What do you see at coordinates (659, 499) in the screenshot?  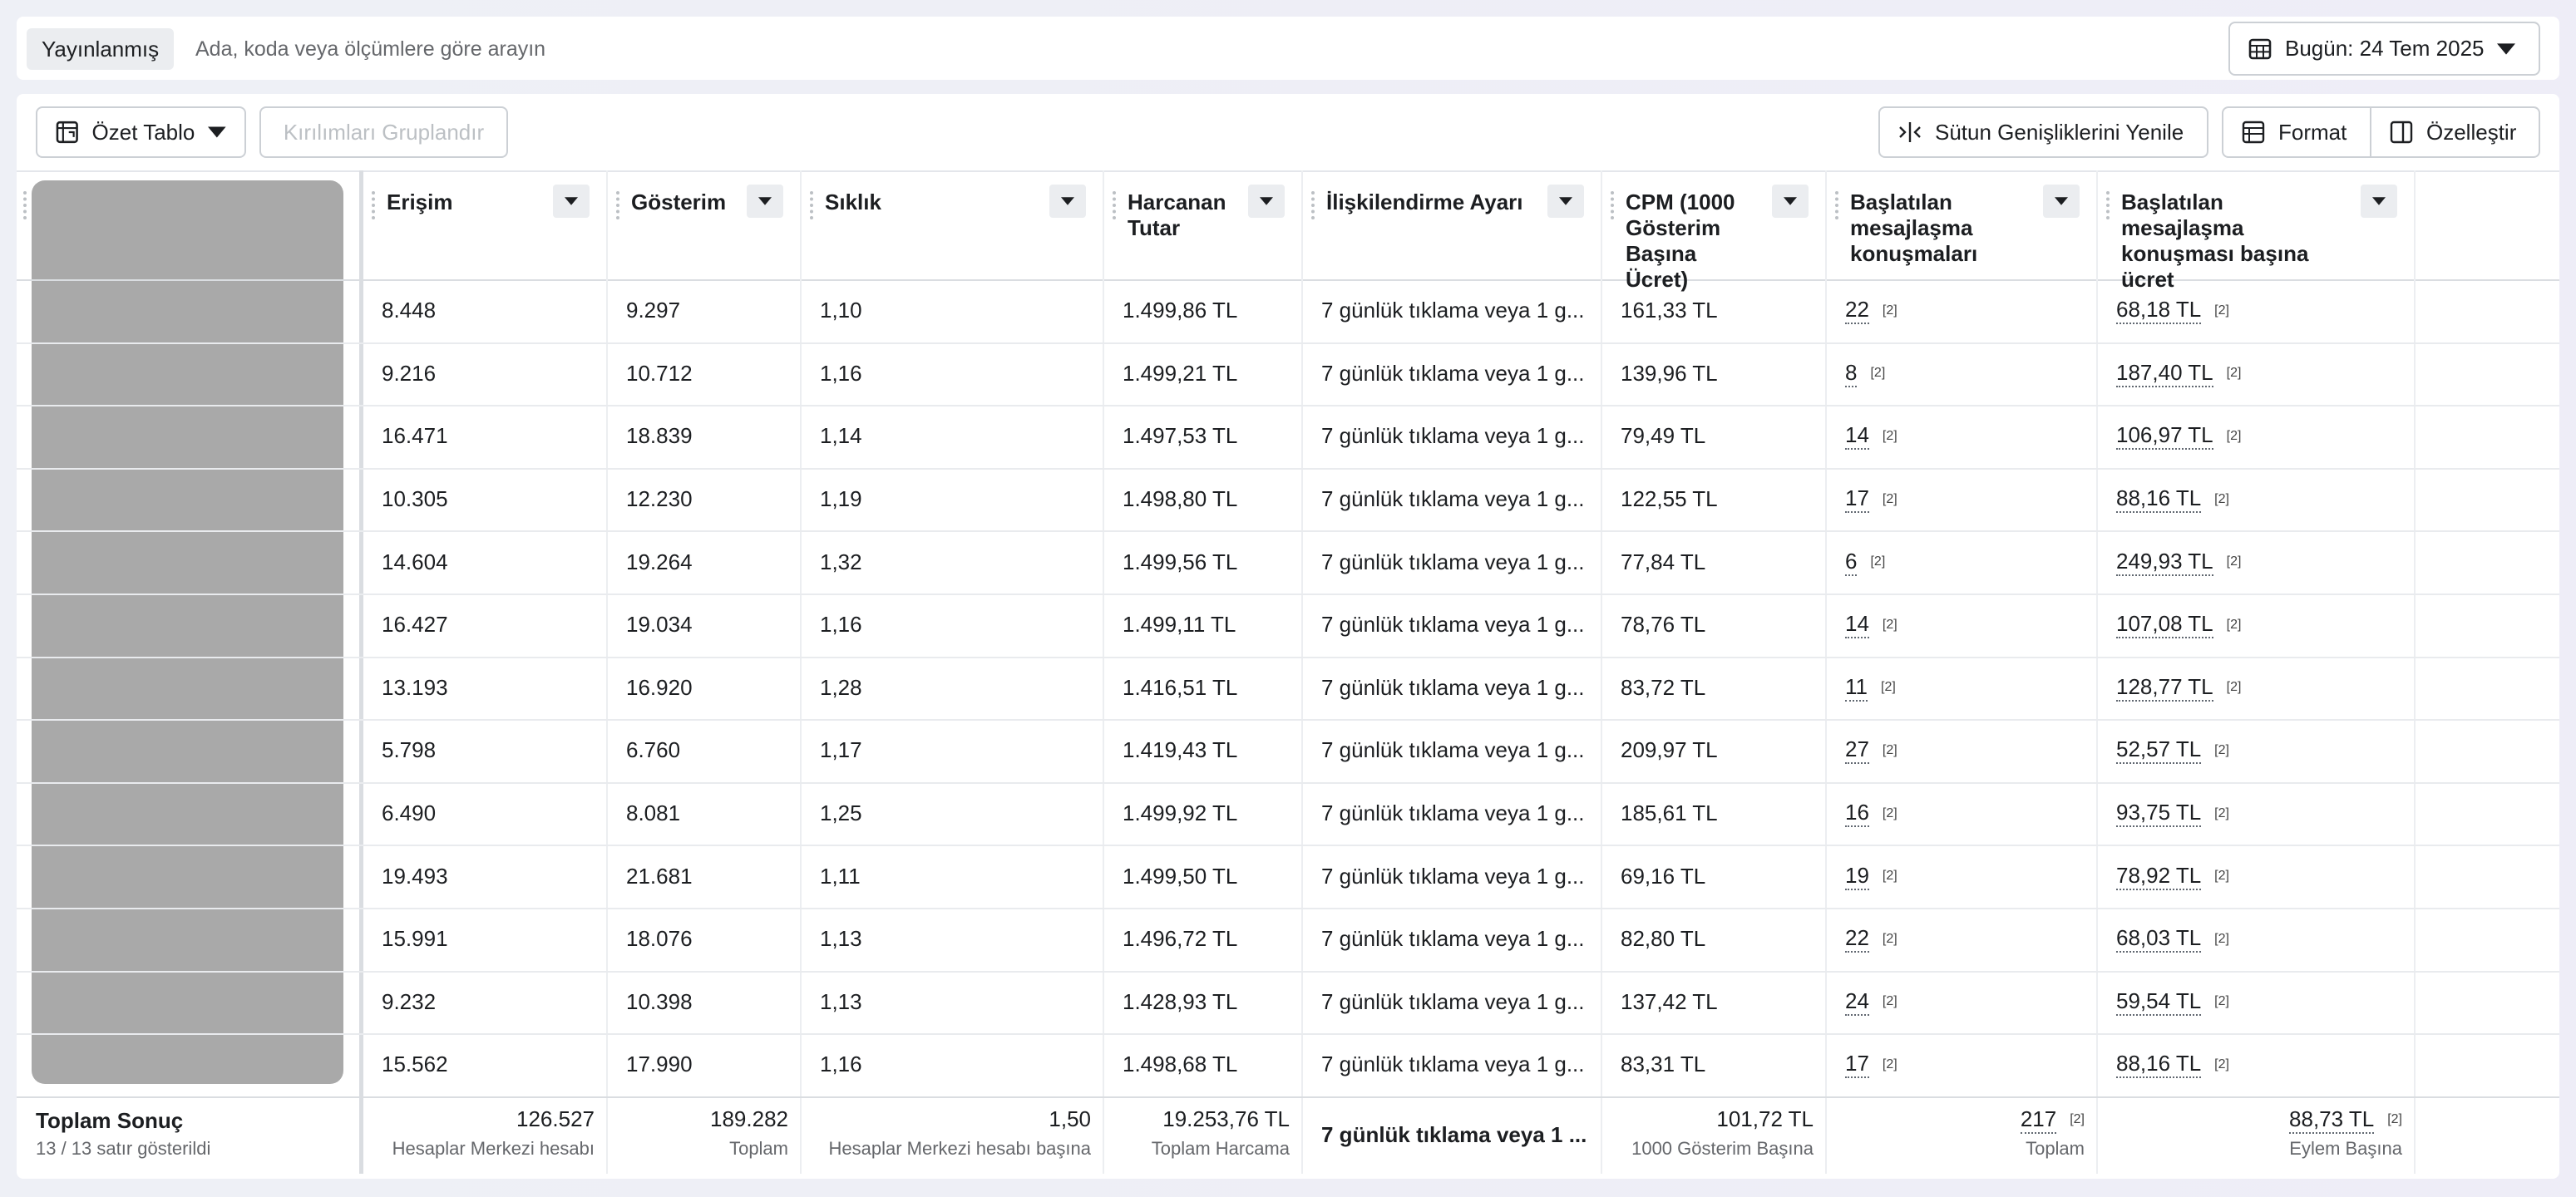 I see `table-cell: 12.230` at bounding box center [659, 499].